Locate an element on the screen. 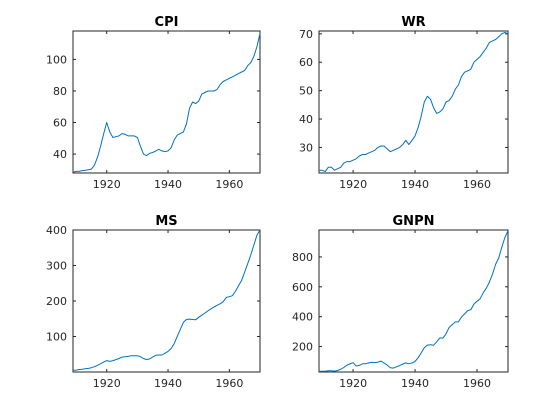 This screenshot has height=420, width=560. y-tick-label: 70 is located at coordinates (306, 34).